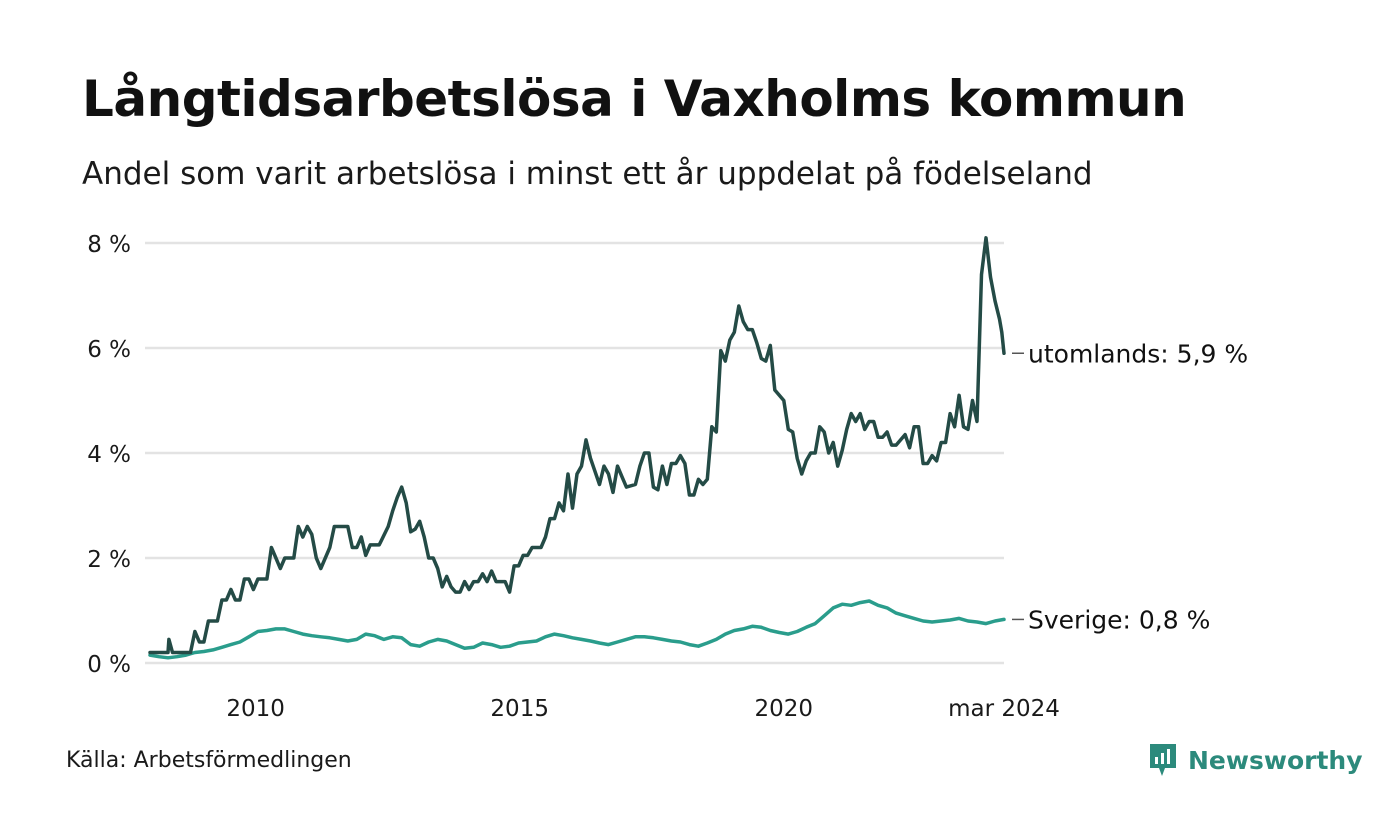  What do you see at coordinates (255, 709) in the screenshot?
I see `x-tick-label: 2010` at bounding box center [255, 709].